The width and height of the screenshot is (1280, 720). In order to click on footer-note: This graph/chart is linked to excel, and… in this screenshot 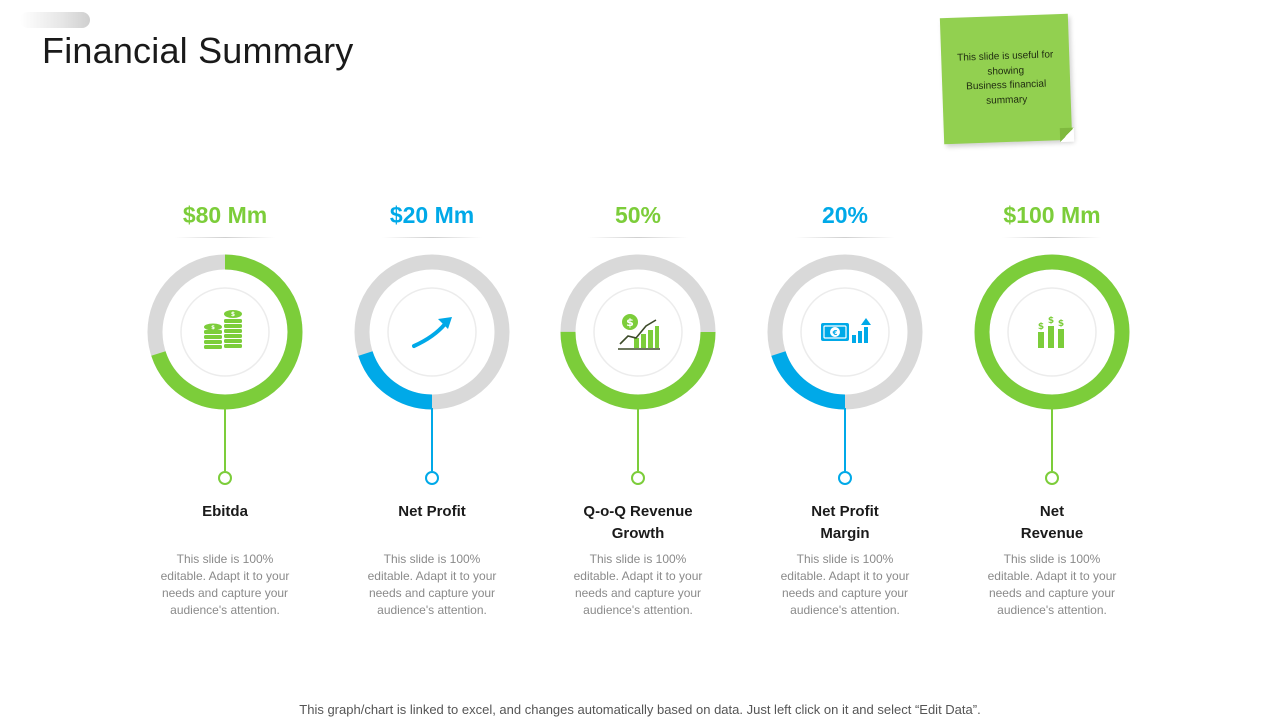, I will do `click(640, 709)`.